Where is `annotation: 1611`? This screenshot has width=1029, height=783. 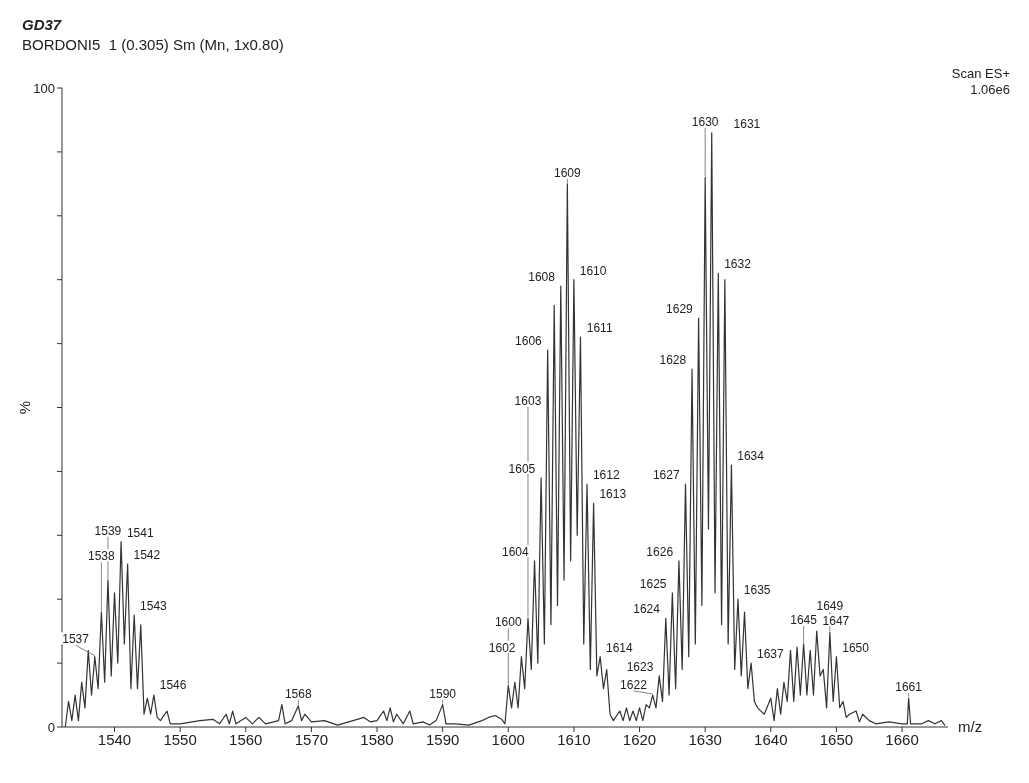 annotation: 1611 is located at coordinates (599, 328).